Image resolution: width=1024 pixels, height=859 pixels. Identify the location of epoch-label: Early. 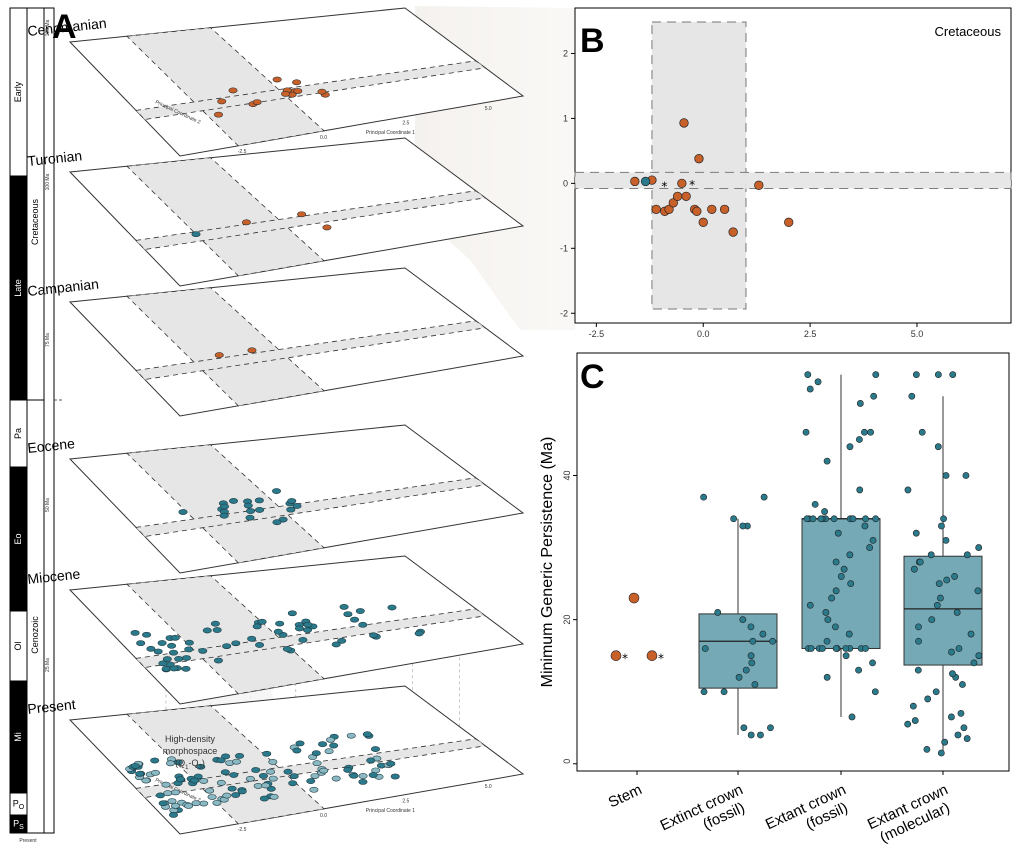
(18, 91).